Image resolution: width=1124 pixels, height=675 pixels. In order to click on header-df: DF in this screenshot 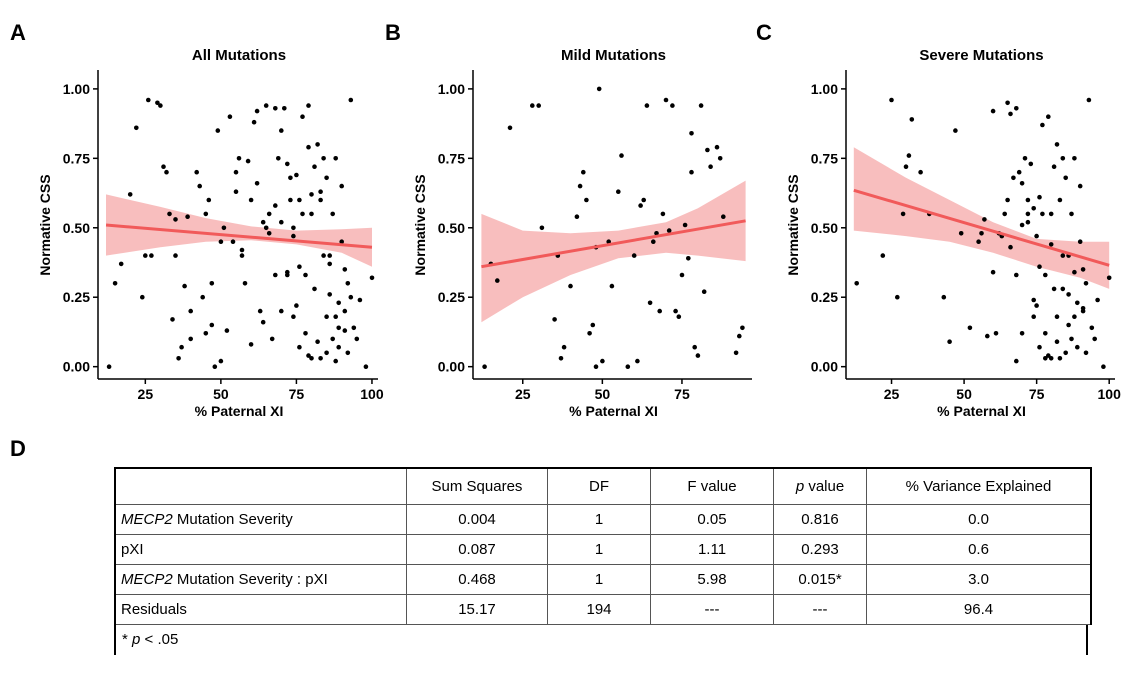, I will do `click(599, 486)`.